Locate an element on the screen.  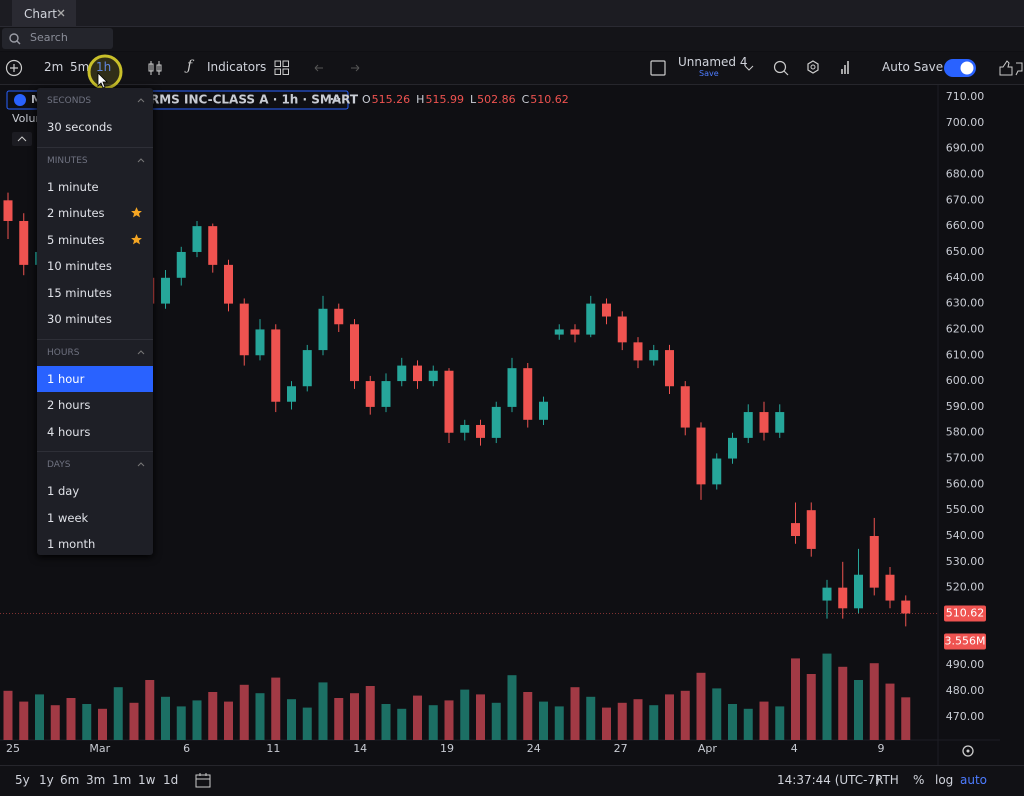
tool-icons is located at coordinates (812, 68).